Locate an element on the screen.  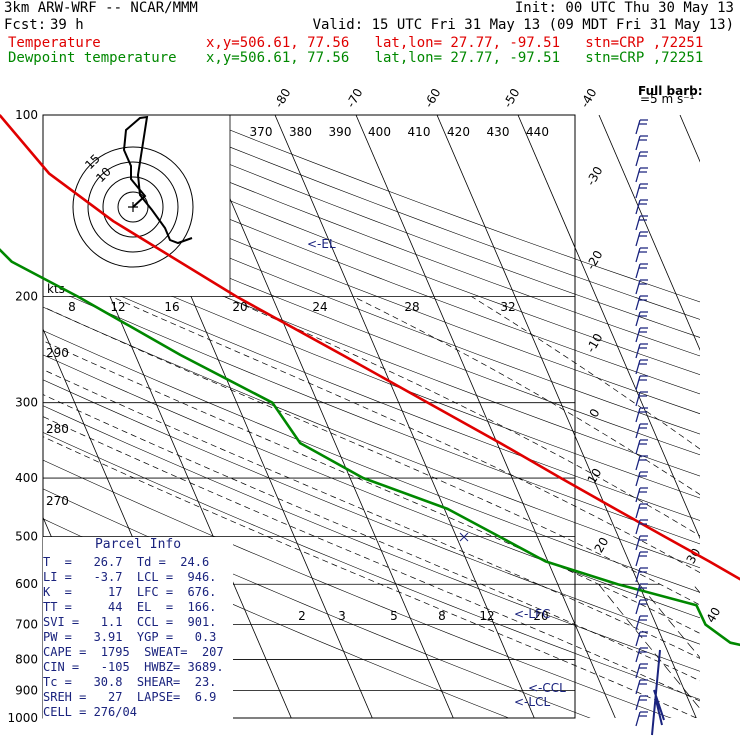
level-marker: <-CCL is located at coordinates (547, 688).